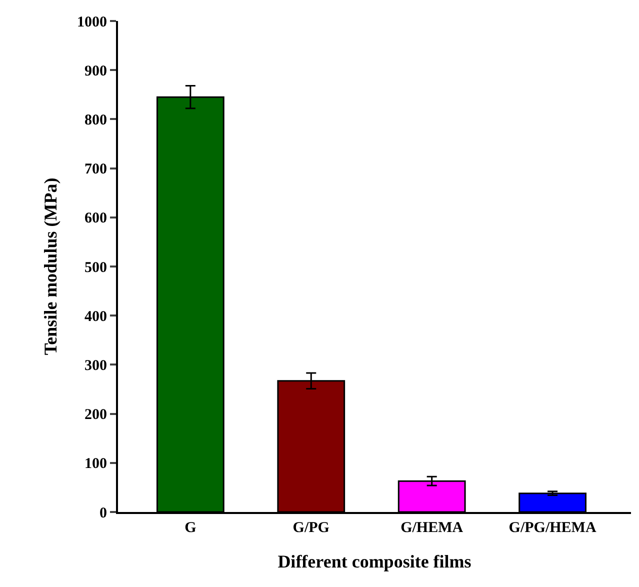  Describe the element at coordinates (95, 316) in the screenshot. I see `y-tick-label: 400` at that location.